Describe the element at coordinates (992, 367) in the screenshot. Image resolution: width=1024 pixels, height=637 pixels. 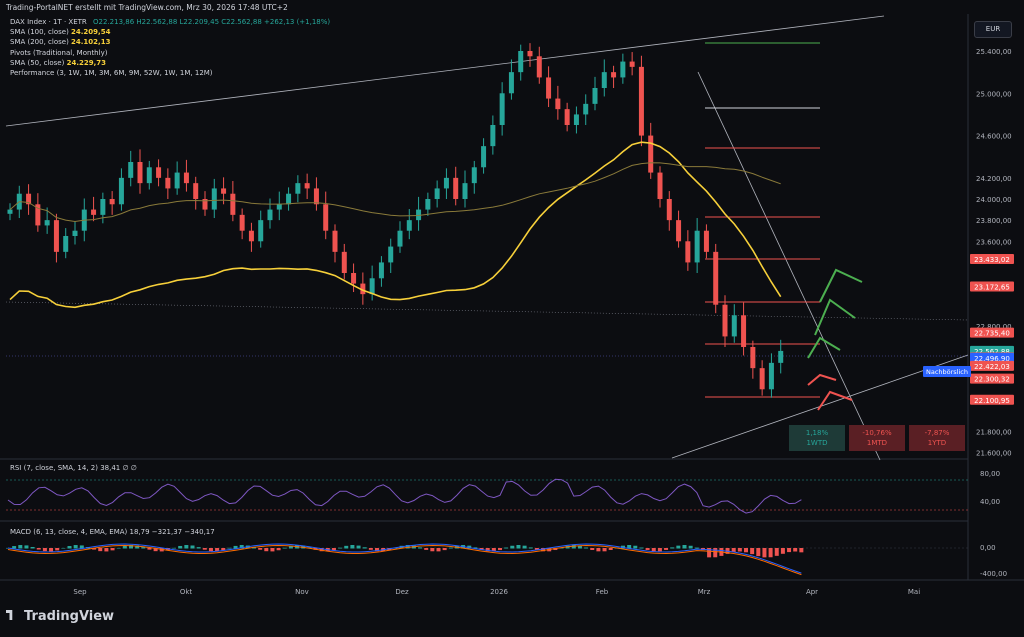
I see `price-tag-label: 22.422,03` at that location.